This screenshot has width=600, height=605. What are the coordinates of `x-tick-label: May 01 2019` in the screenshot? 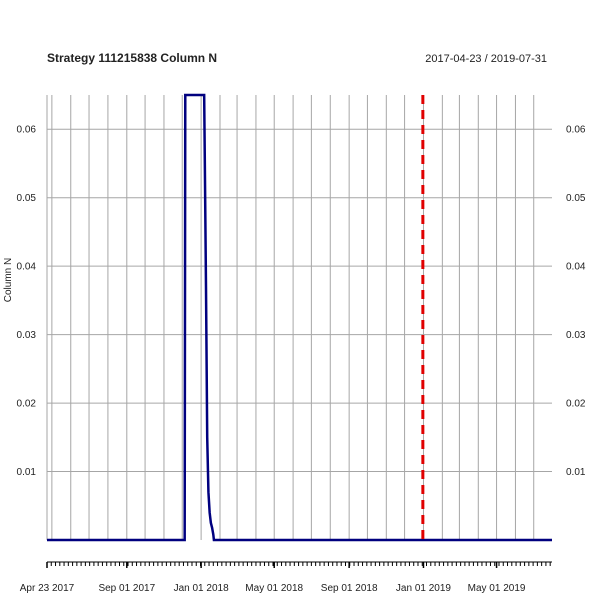 It's located at (497, 588).